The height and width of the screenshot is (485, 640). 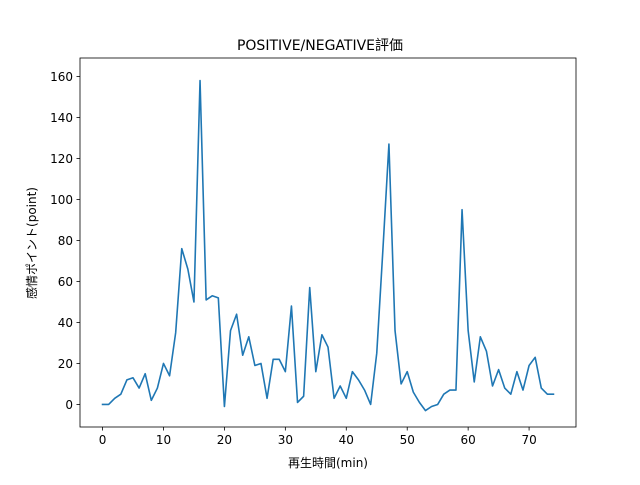 I want to click on y-tick-label: 20, so click(x=65, y=364).